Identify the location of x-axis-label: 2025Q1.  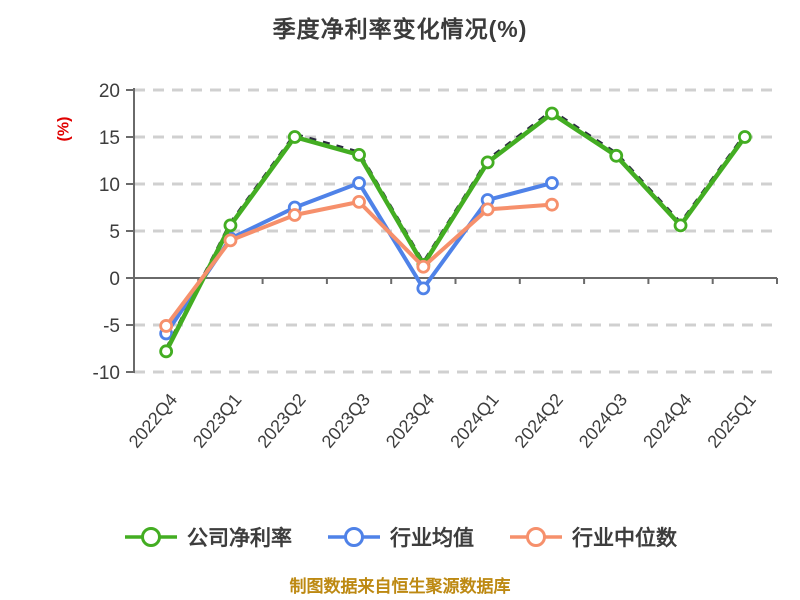
(731, 421).